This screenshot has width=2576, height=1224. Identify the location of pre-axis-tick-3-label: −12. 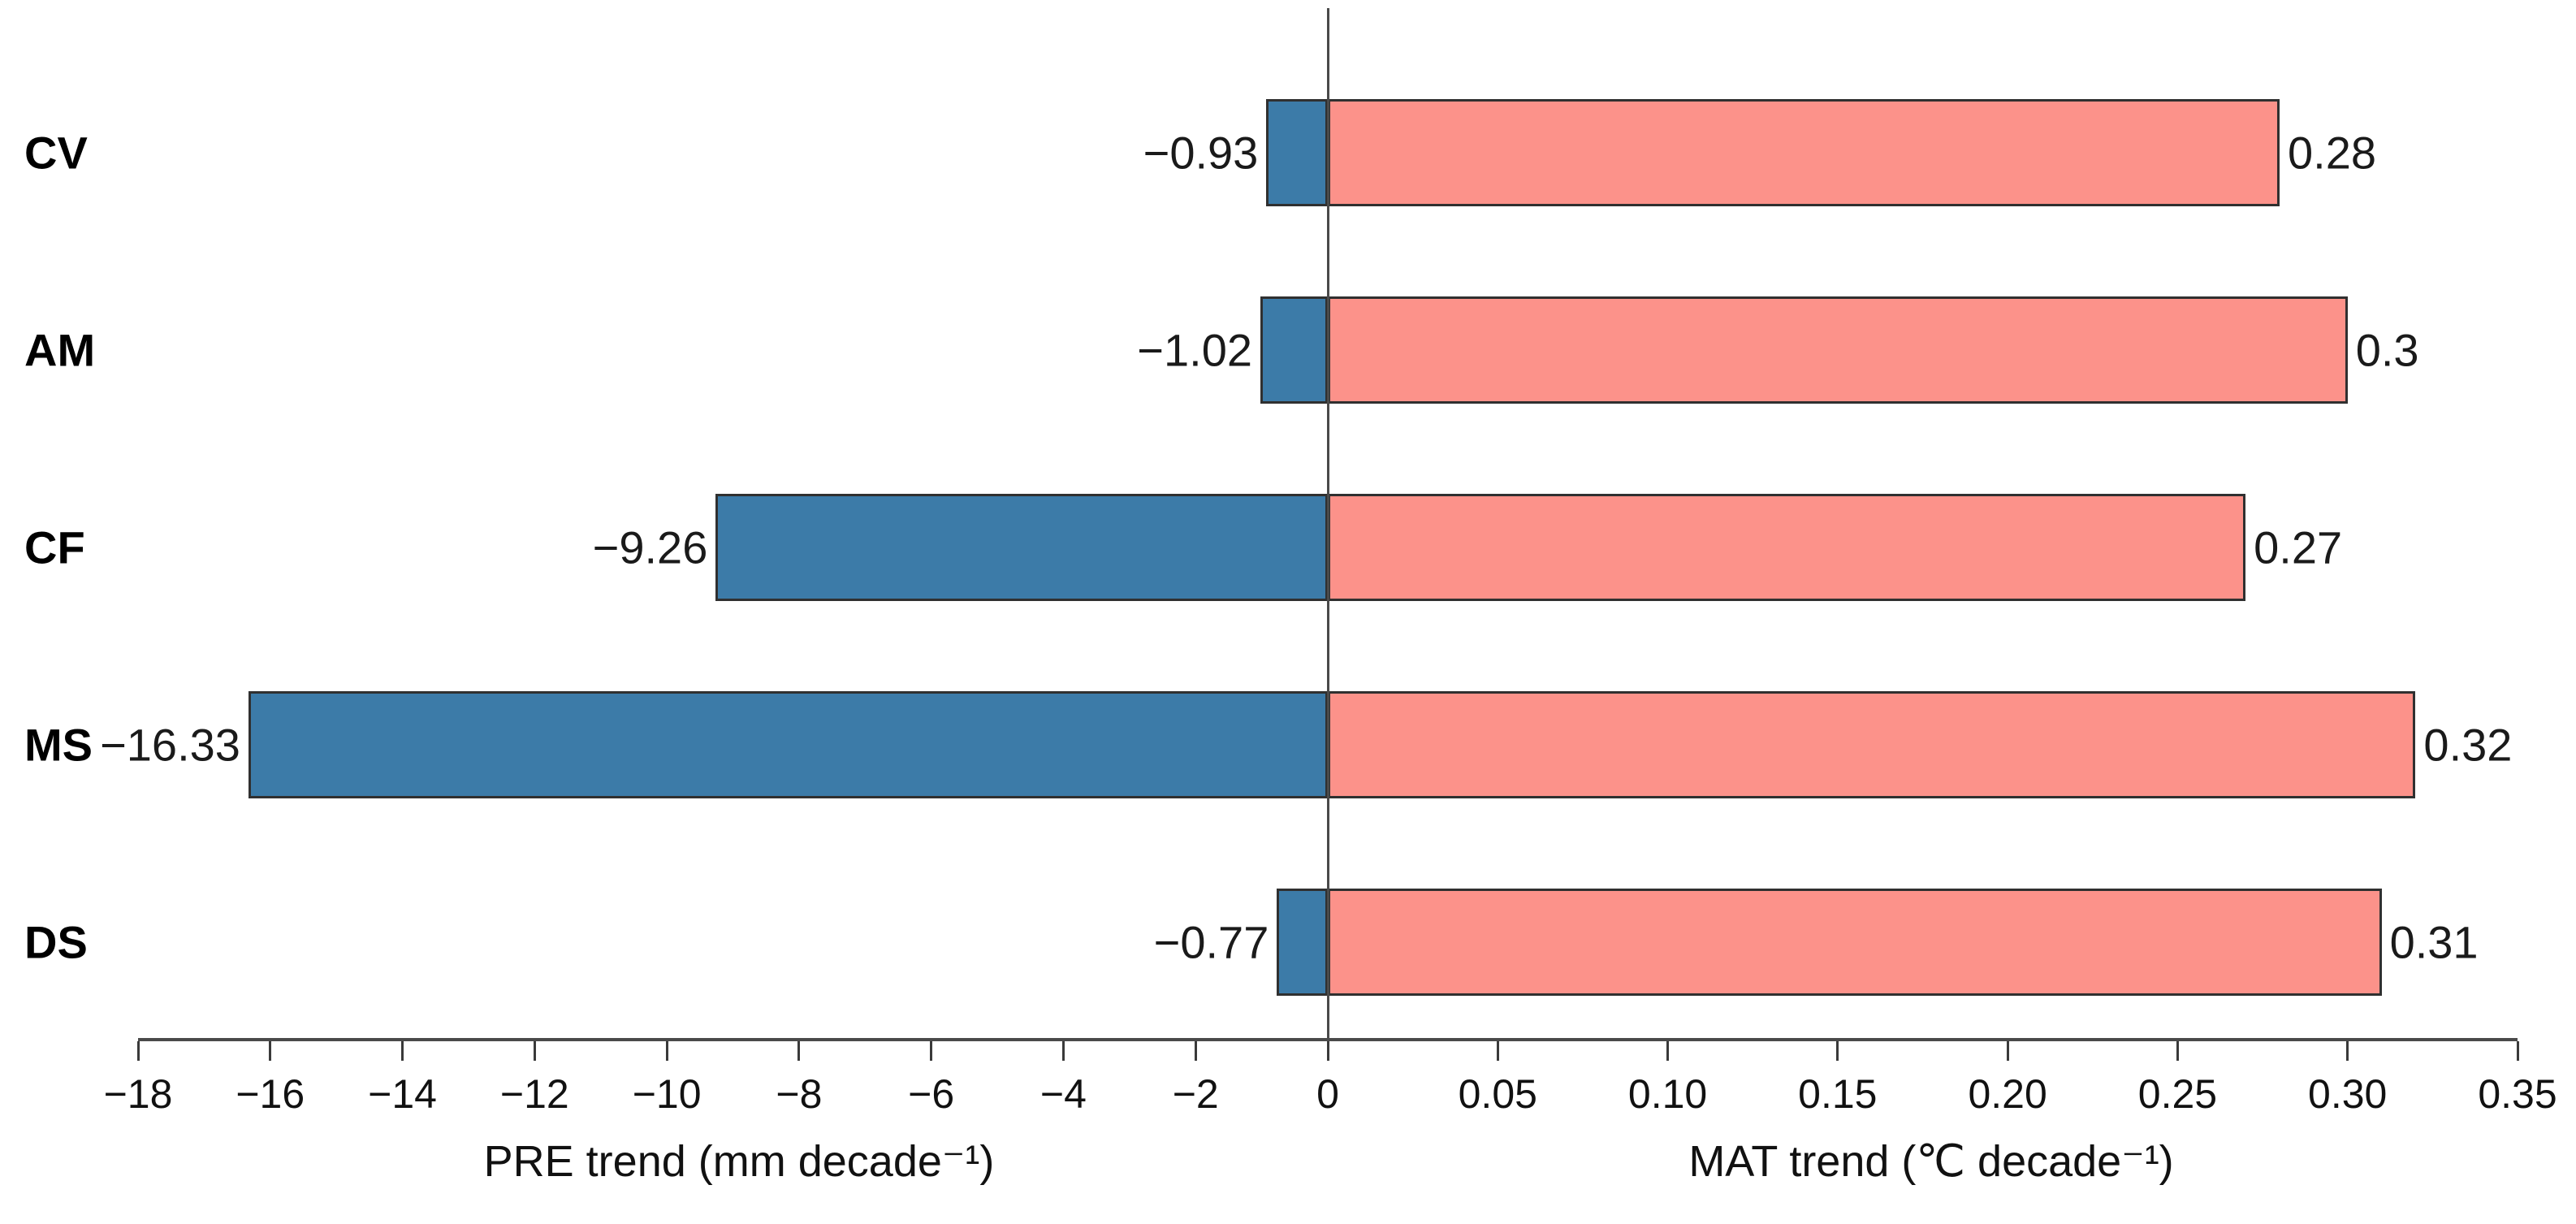
(534, 1094).